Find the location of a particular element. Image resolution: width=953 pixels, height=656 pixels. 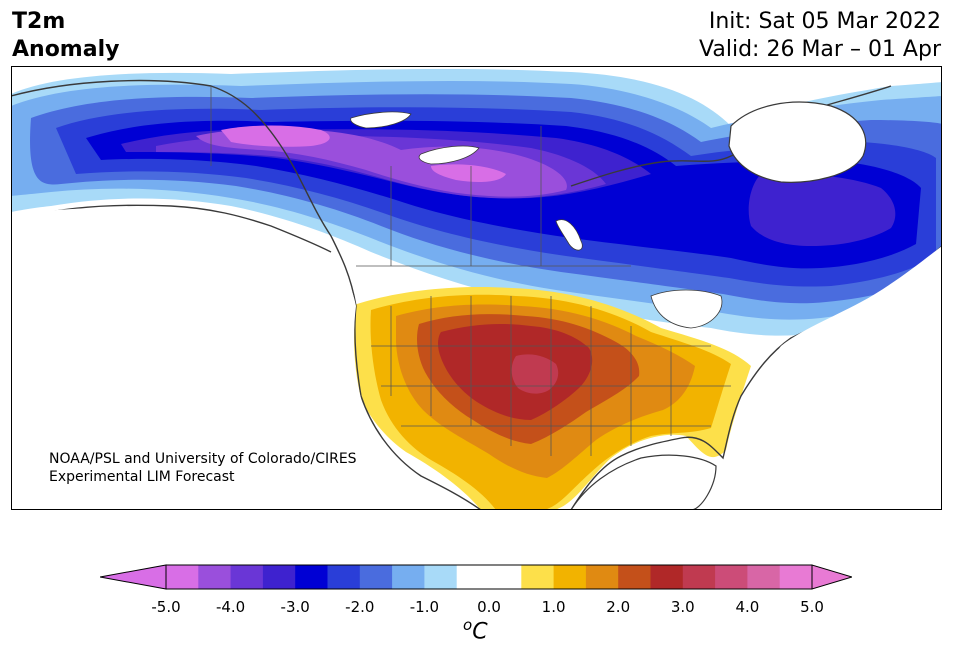

colorbar-frame is located at coordinates (489, 577).